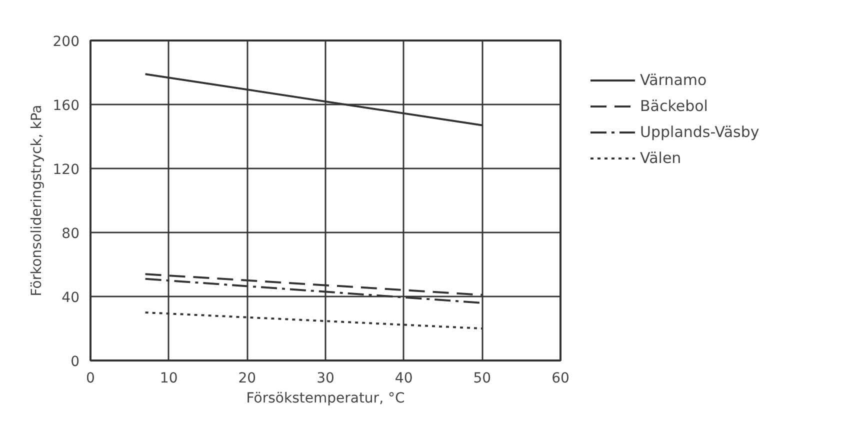 The height and width of the screenshot is (427, 850). I want to click on x-tick-label: 60, so click(561, 378).